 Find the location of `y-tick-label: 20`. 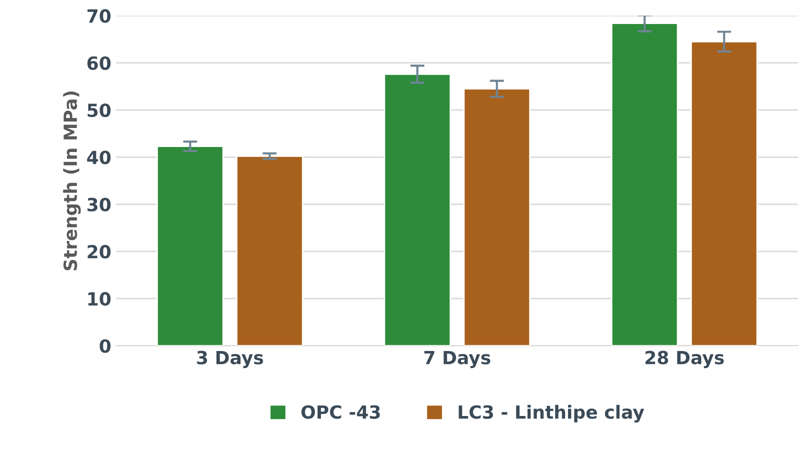

y-tick-label: 20 is located at coordinates (99, 251).